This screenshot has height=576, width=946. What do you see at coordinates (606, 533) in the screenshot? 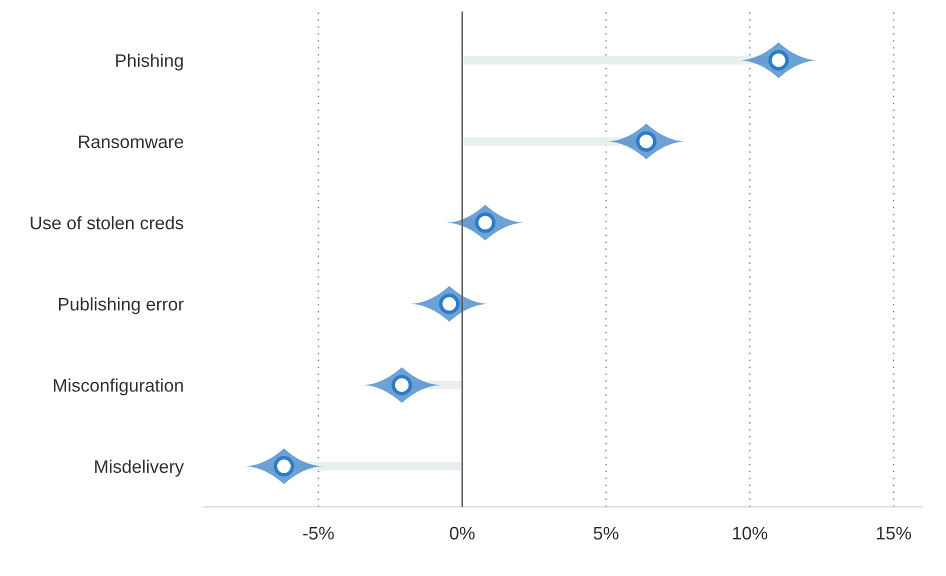
I see `x-tick-label: 5%` at bounding box center [606, 533].